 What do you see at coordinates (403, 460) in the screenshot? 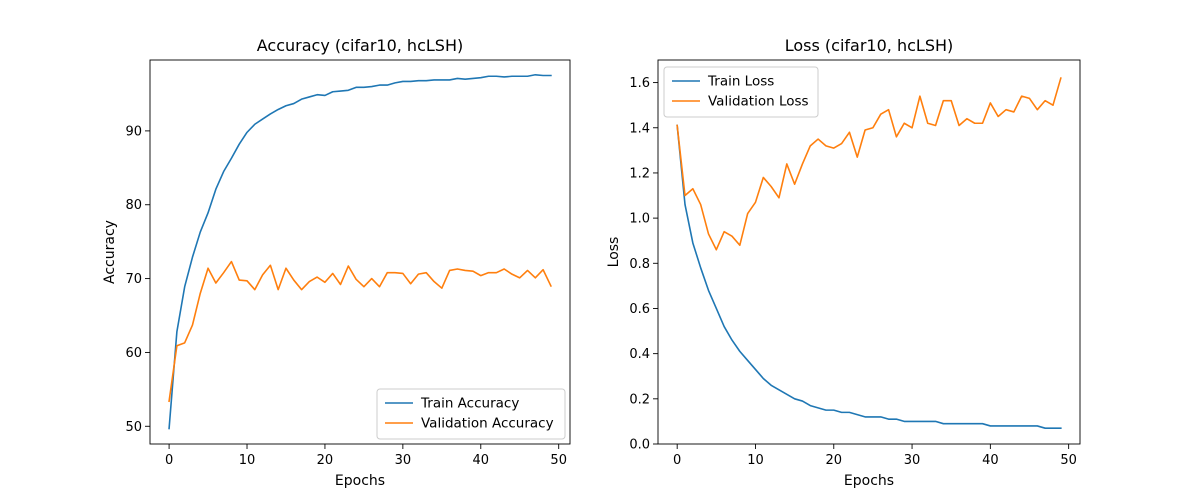
I see `accuracy-x-tick-label: 30` at bounding box center [403, 460].